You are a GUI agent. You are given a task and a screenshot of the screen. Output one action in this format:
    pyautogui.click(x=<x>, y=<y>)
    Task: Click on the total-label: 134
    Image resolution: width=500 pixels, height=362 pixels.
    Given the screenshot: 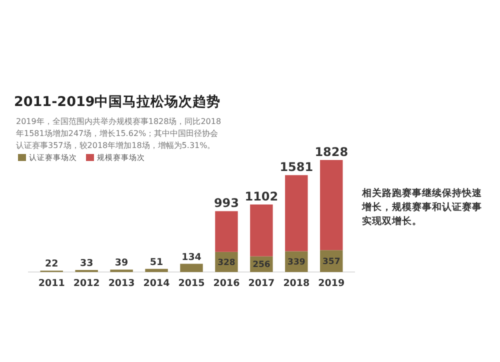 What is the action you would take?
    pyautogui.click(x=192, y=257)
    